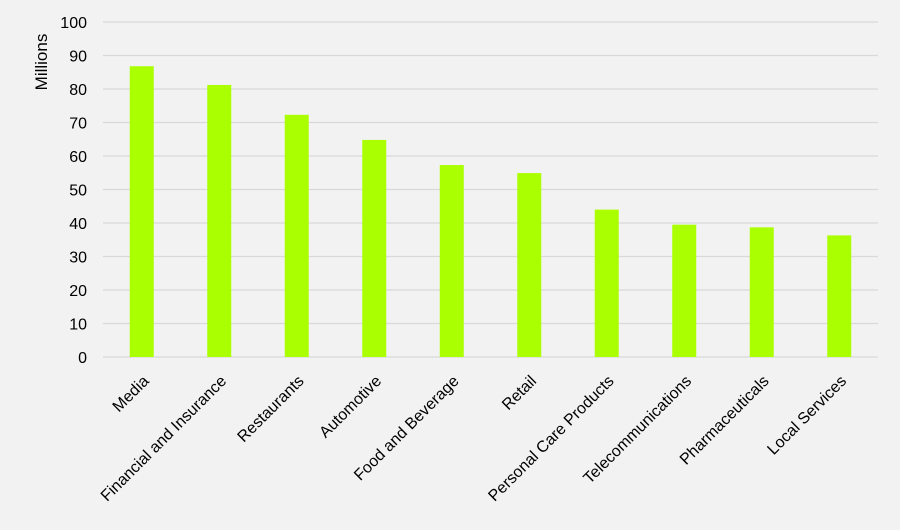 This screenshot has width=900, height=530. What do you see at coordinates (761, 292) in the screenshot?
I see `bar-pharmaceuticals` at bounding box center [761, 292].